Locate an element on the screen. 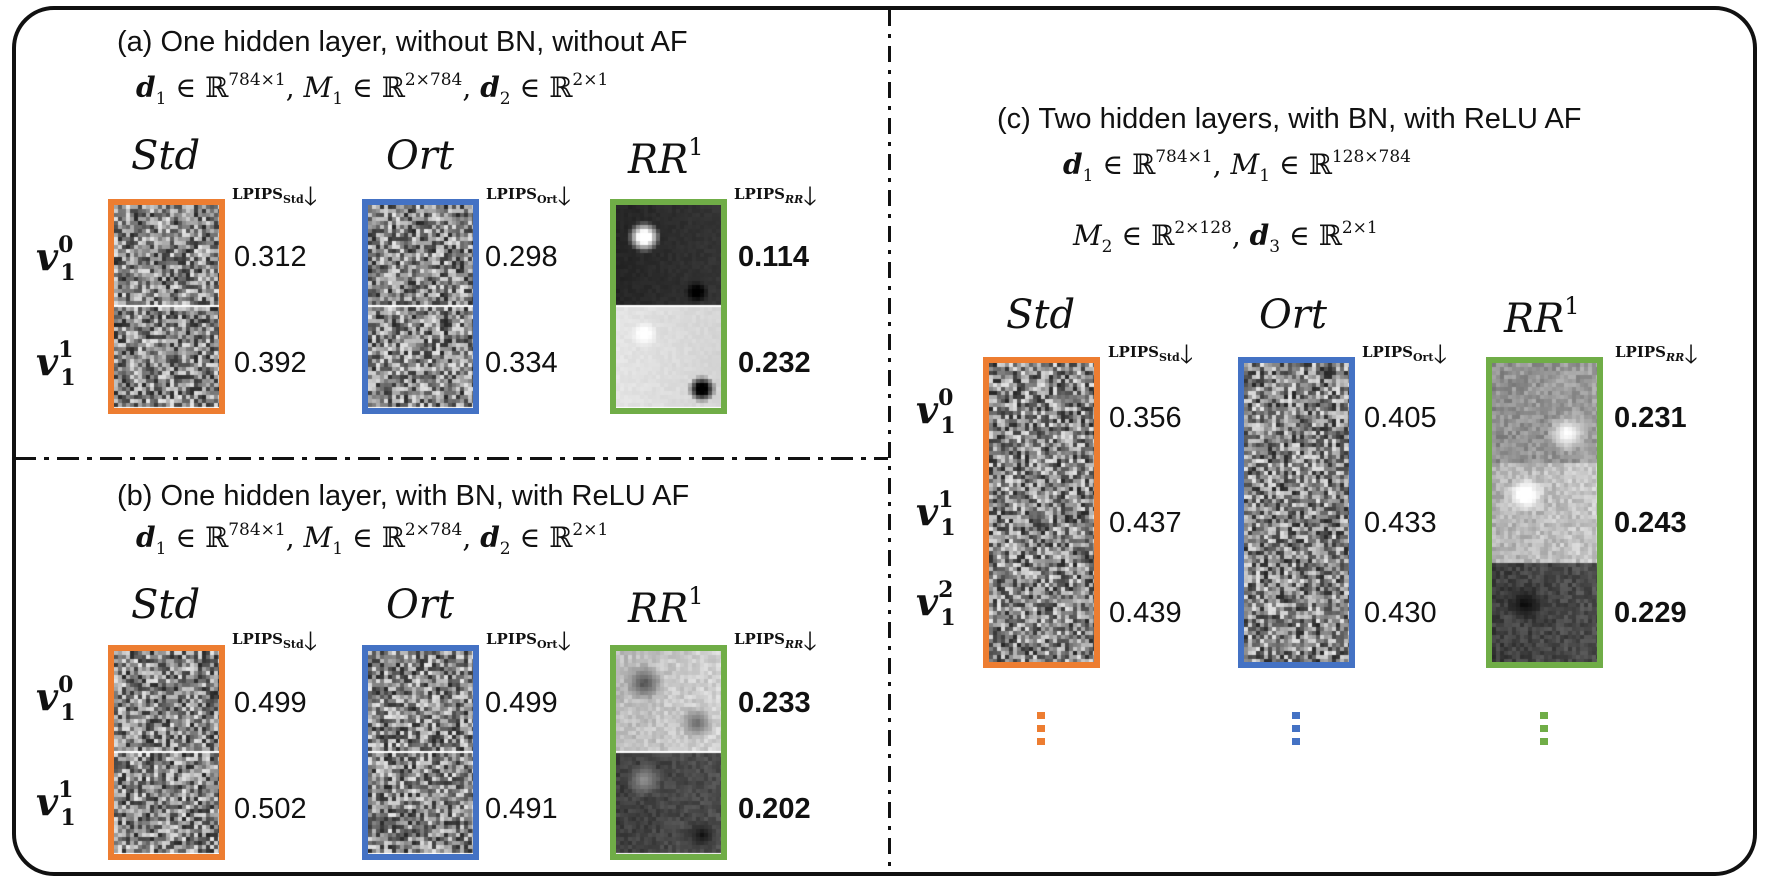  value-rr: 0.232 is located at coordinates (774, 363).